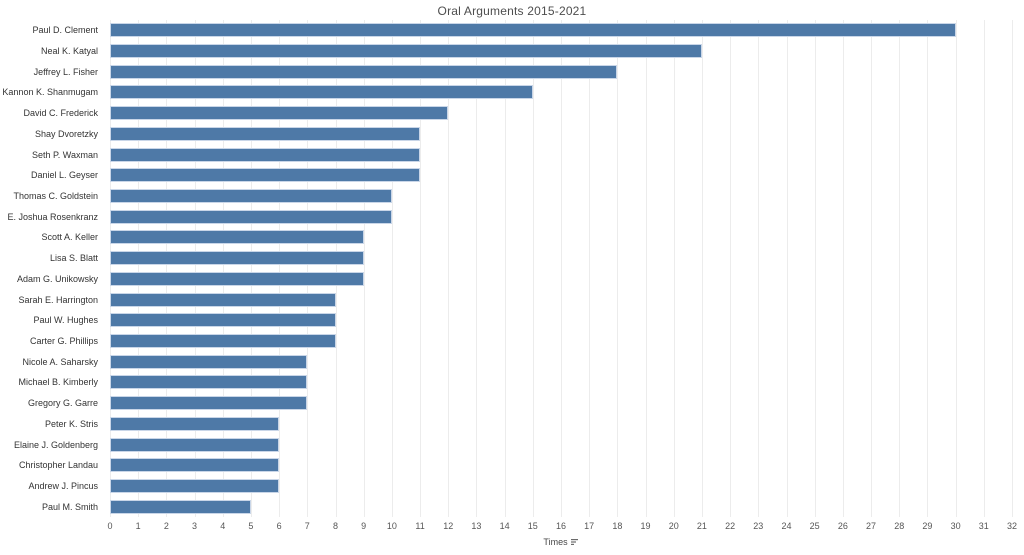 The width and height of the screenshot is (1024, 555). I want to click on x-tick-label: 17, so click(589, 526).